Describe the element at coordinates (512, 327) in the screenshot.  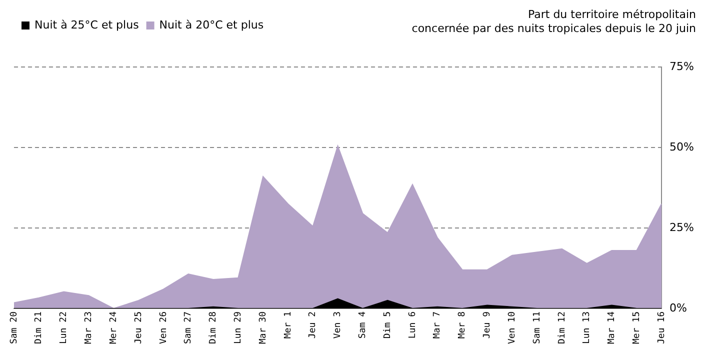
I see `x-tick-label: Ven 10` at that location.